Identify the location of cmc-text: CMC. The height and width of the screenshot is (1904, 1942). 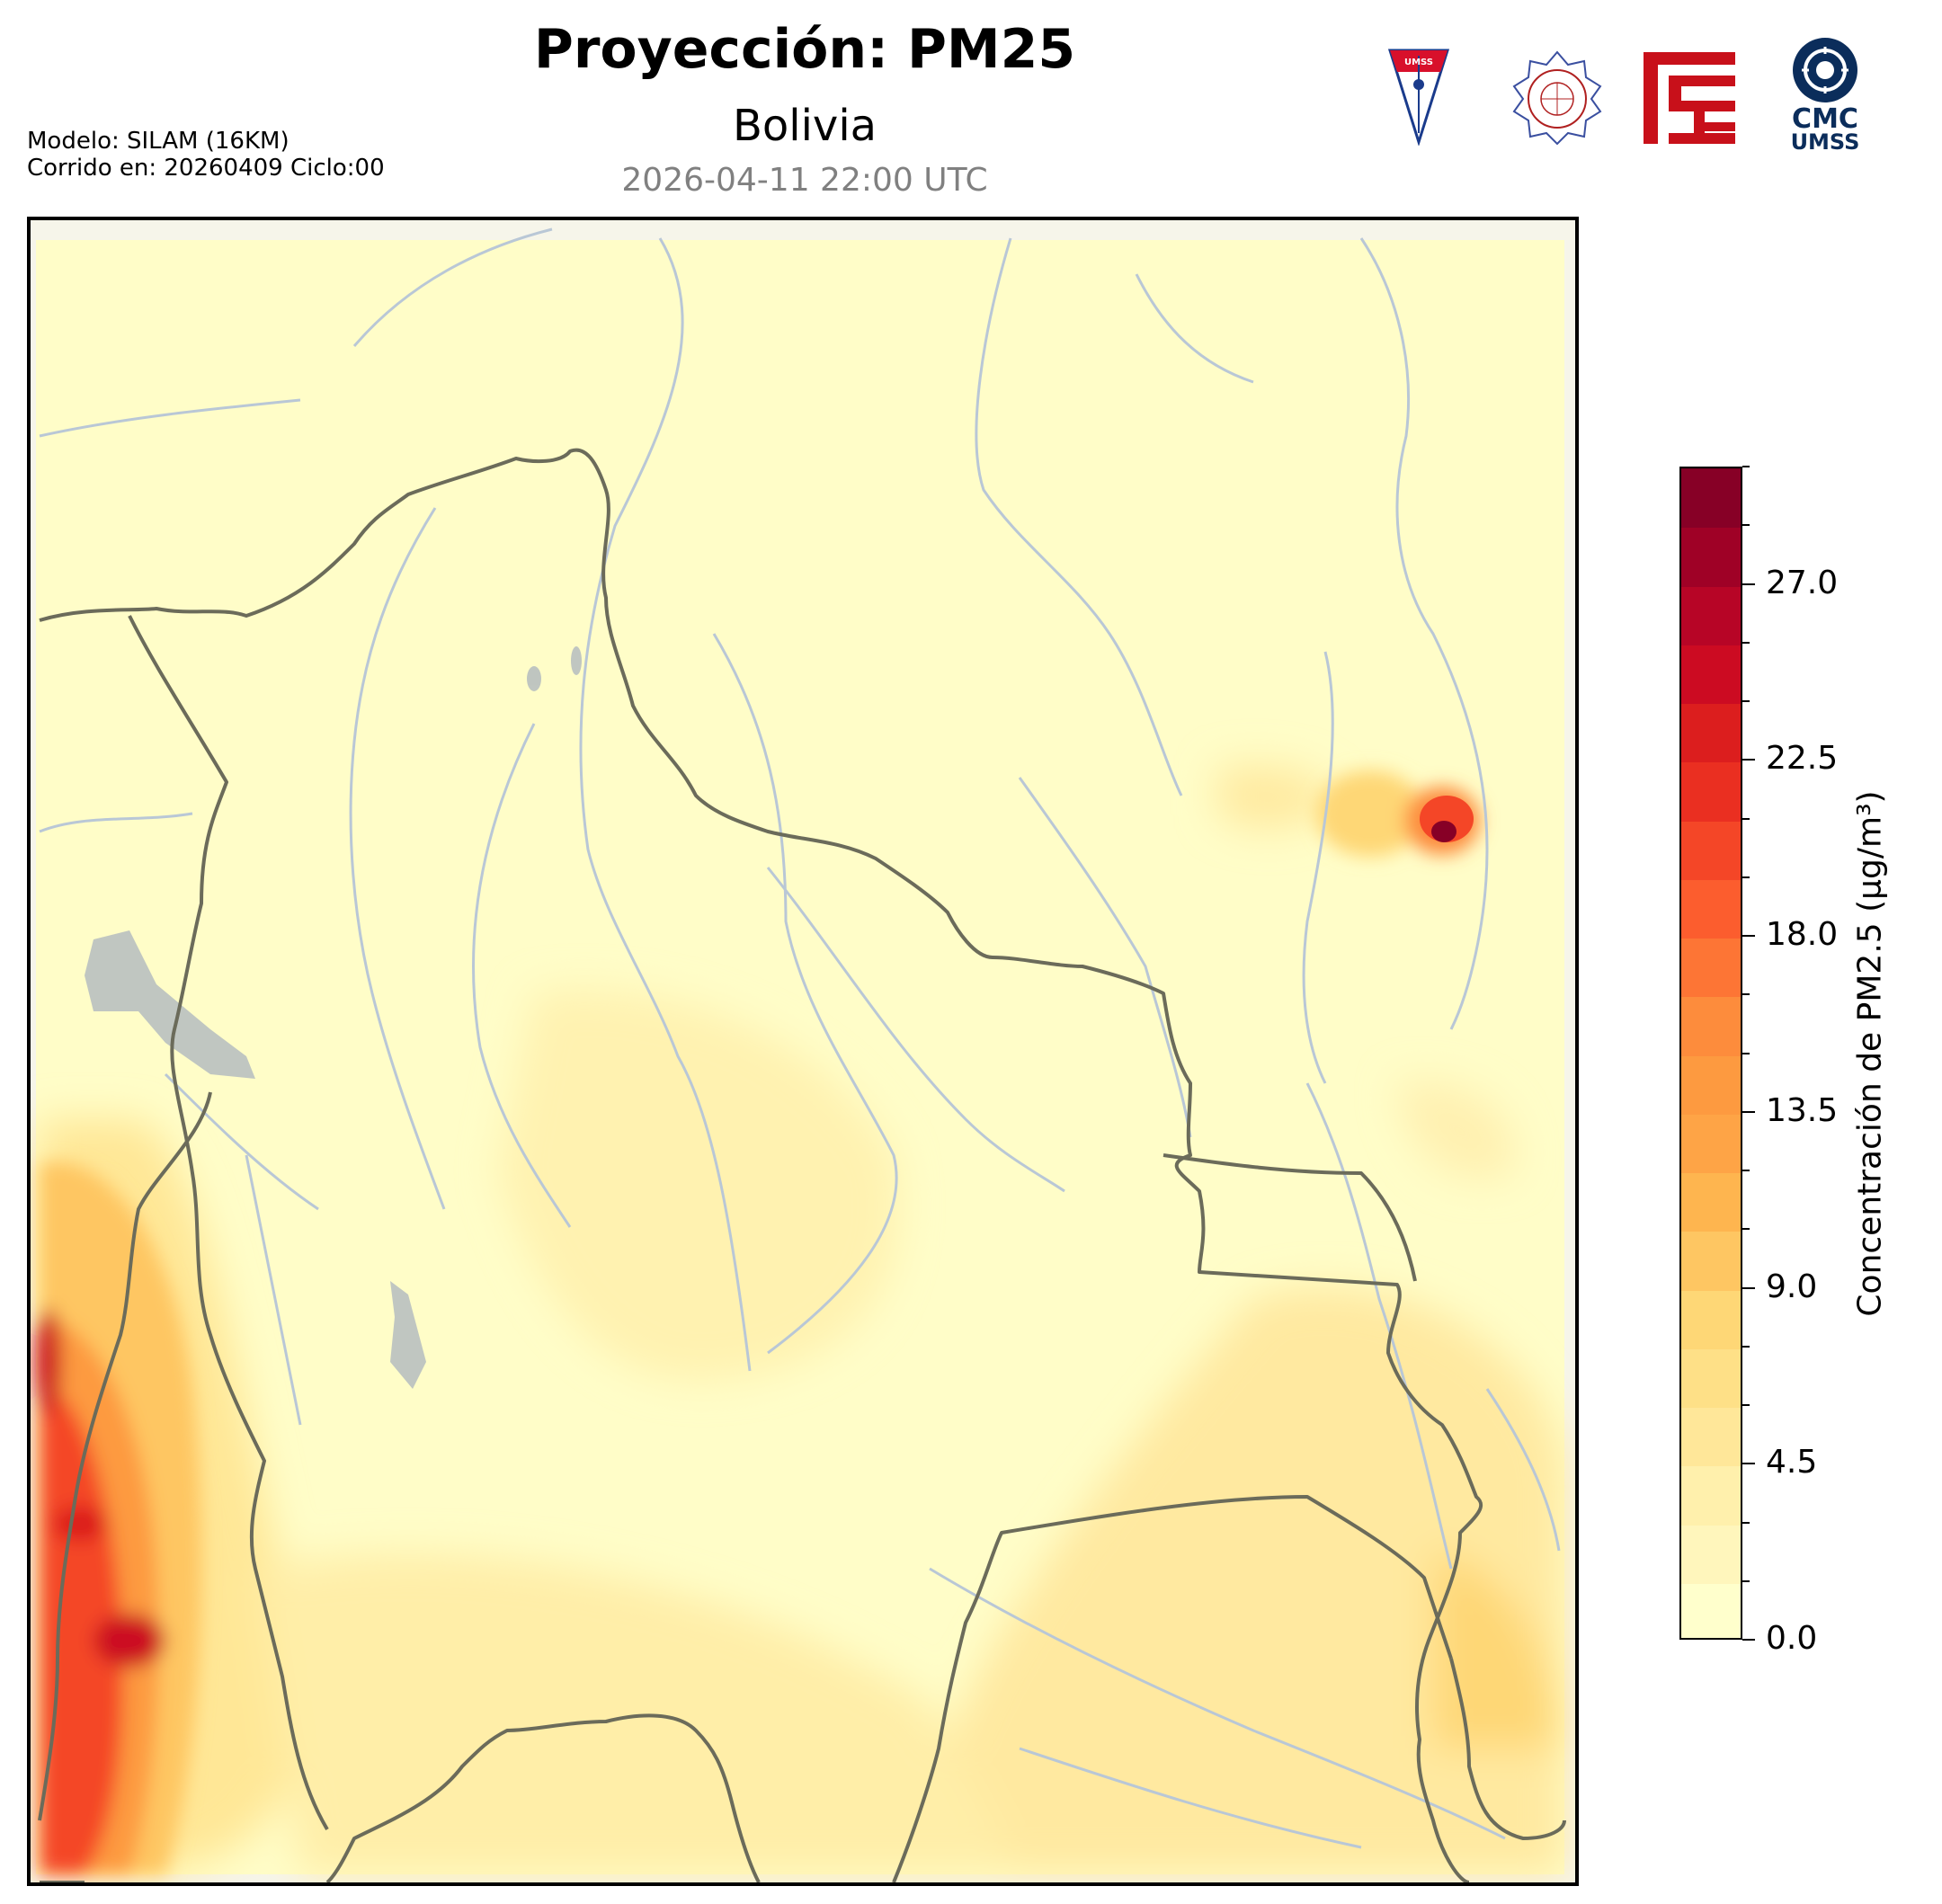
(1825, 119).